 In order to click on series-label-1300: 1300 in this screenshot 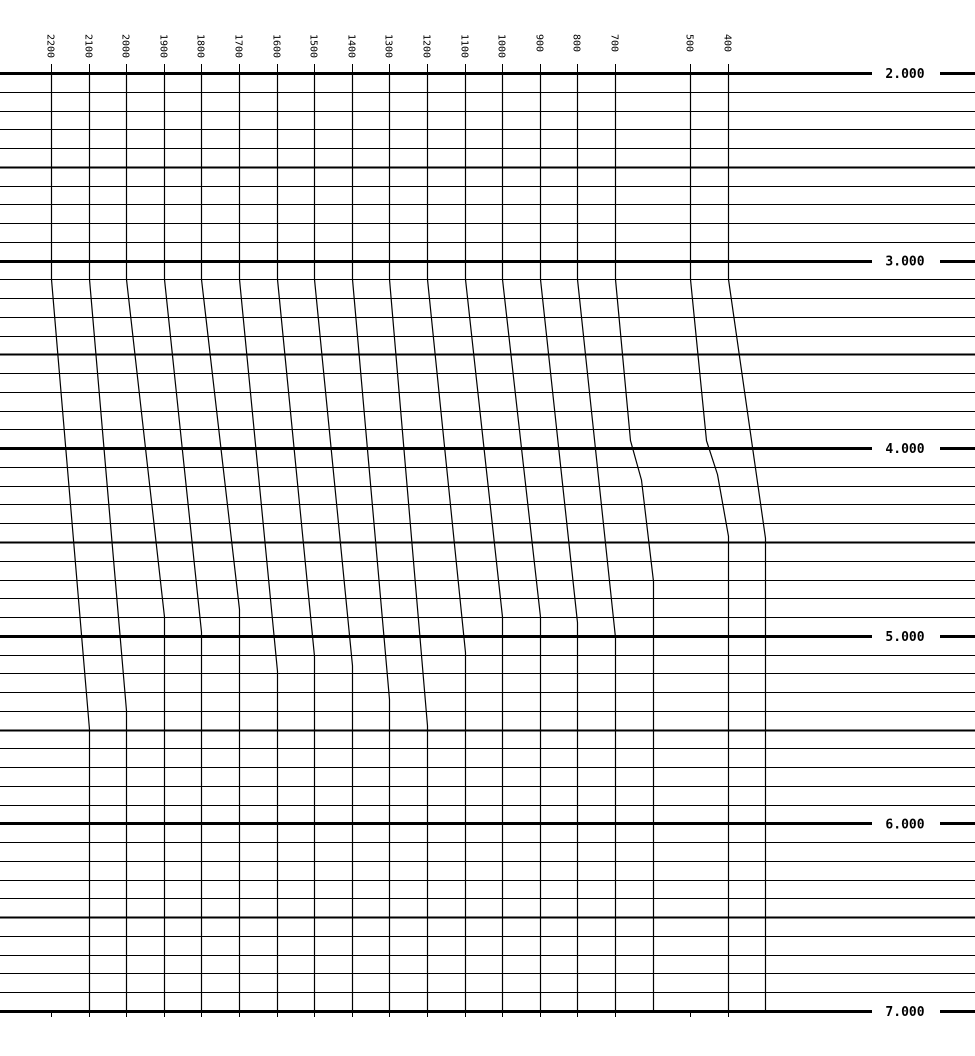, I will do `click(388, 46)`.